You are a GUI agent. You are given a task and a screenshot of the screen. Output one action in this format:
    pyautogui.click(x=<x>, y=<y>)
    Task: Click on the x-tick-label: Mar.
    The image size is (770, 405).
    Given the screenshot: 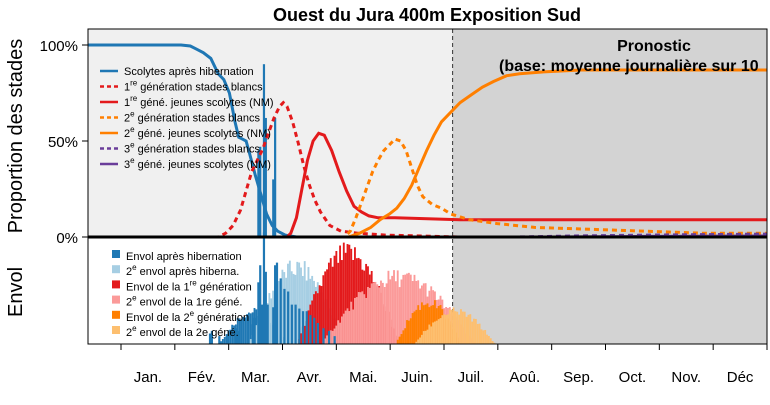 What is the action you would take?
    pyautogui.click(x=255, y=377)
    